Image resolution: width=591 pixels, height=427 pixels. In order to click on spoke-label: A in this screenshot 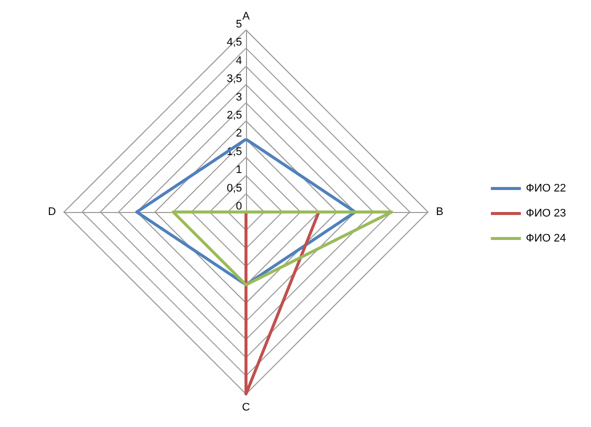, I will do `click(246, 16)`.